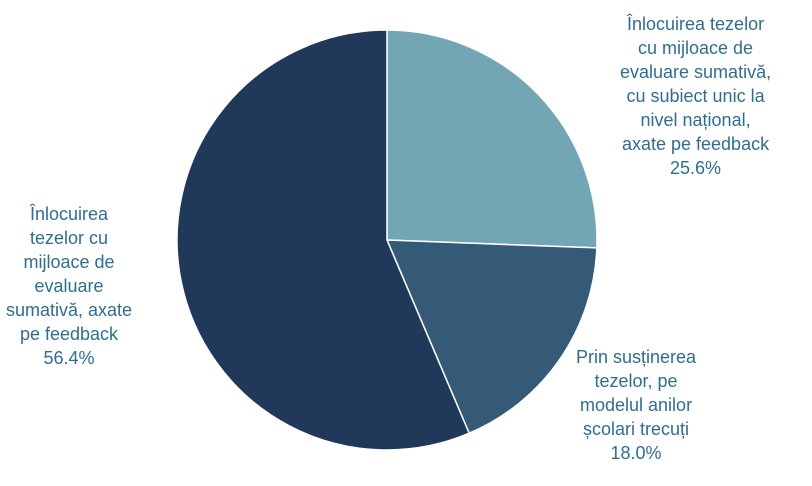 Image resolution: width=812 pixels, height=486 pixels. What do you see at coordinates (696, 24) in the screenshot?
I see `slice-label-line: Înlocuirea tezelor` at bounding box center [696, 24].